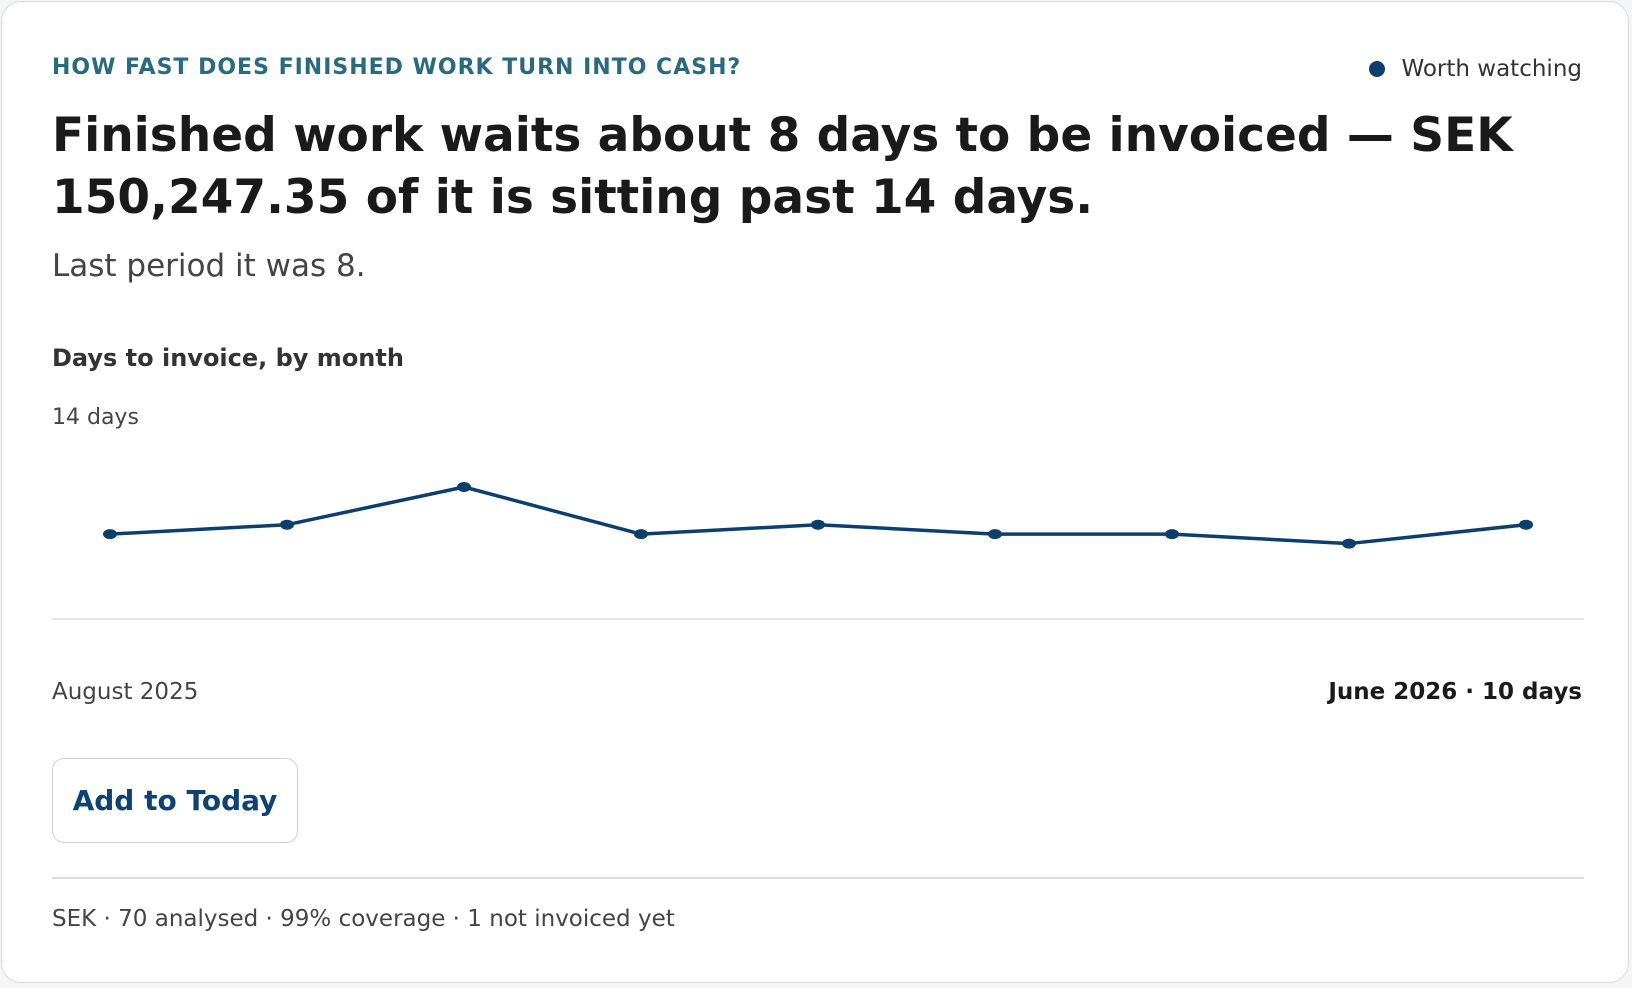 This screenshot has width=1632, height=988. What do you see at coordinates (228, 358) in the screenshot?
I see `chart-title: Days to invoice, by month` at bounding box center [228, 358].